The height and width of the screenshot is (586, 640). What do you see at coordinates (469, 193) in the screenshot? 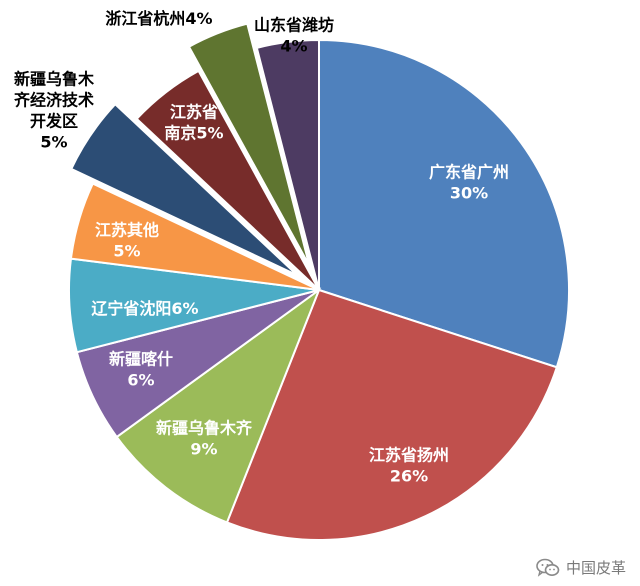
I see `pie-label-line: 30%` at bounding box center [469, 193].